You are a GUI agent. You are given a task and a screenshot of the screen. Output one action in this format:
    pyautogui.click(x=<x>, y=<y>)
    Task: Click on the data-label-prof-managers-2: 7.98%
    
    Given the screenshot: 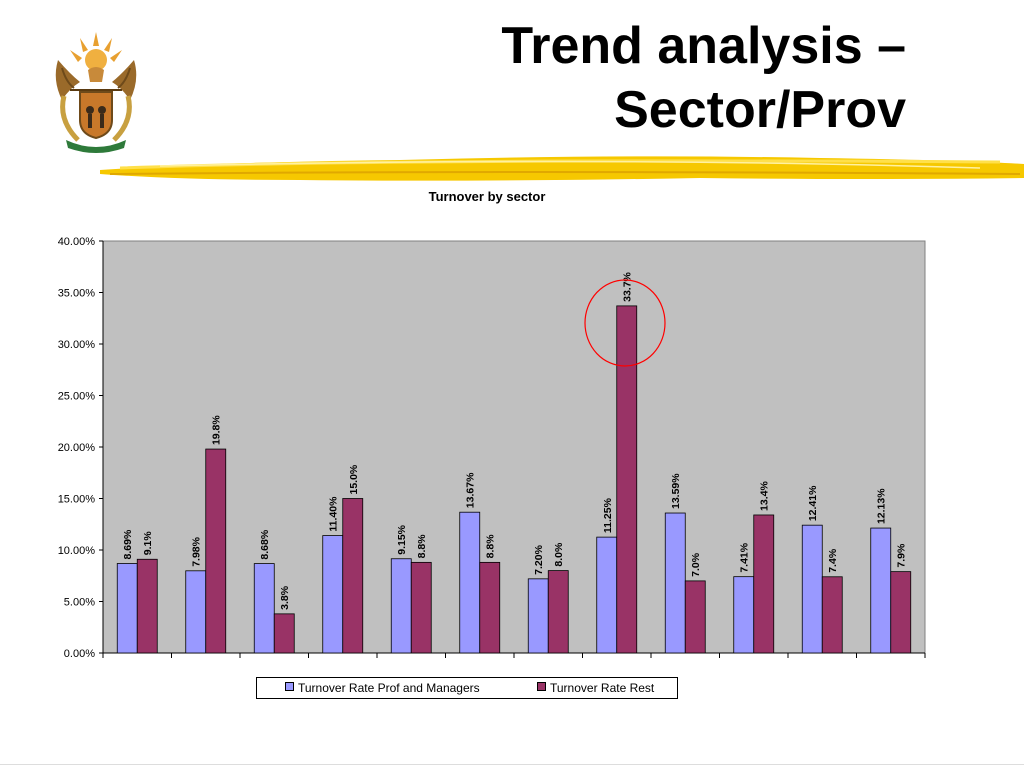 What is the action you would take?
    pyautogui.click(x=197, y=551)
    